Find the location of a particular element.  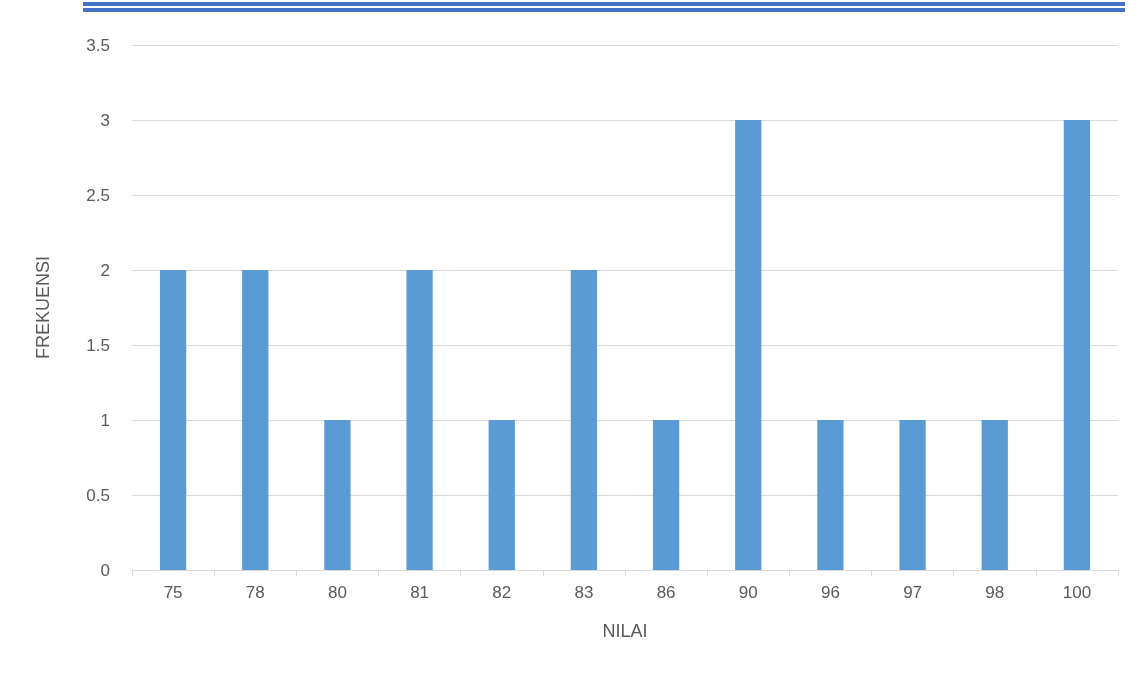

y-tick-label: 2.5 is located at coordinates (98, 195).